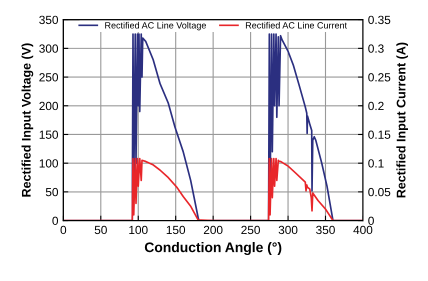 Image resolution: width=428 pixels, height=281 pixels. Describe the element at coordinates (379, 20) in the screenshot. I see `y2-tick-label: 0.35` at that location.